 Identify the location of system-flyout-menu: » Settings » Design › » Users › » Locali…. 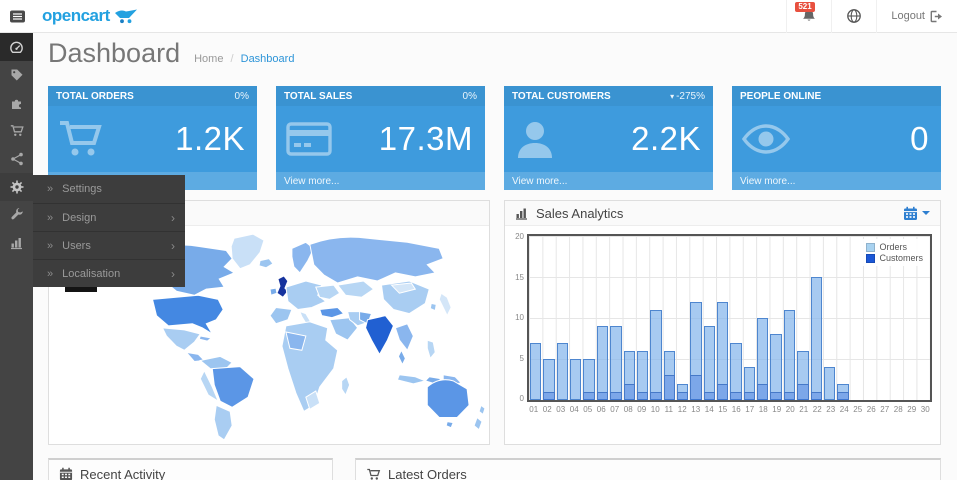
(109, 231).